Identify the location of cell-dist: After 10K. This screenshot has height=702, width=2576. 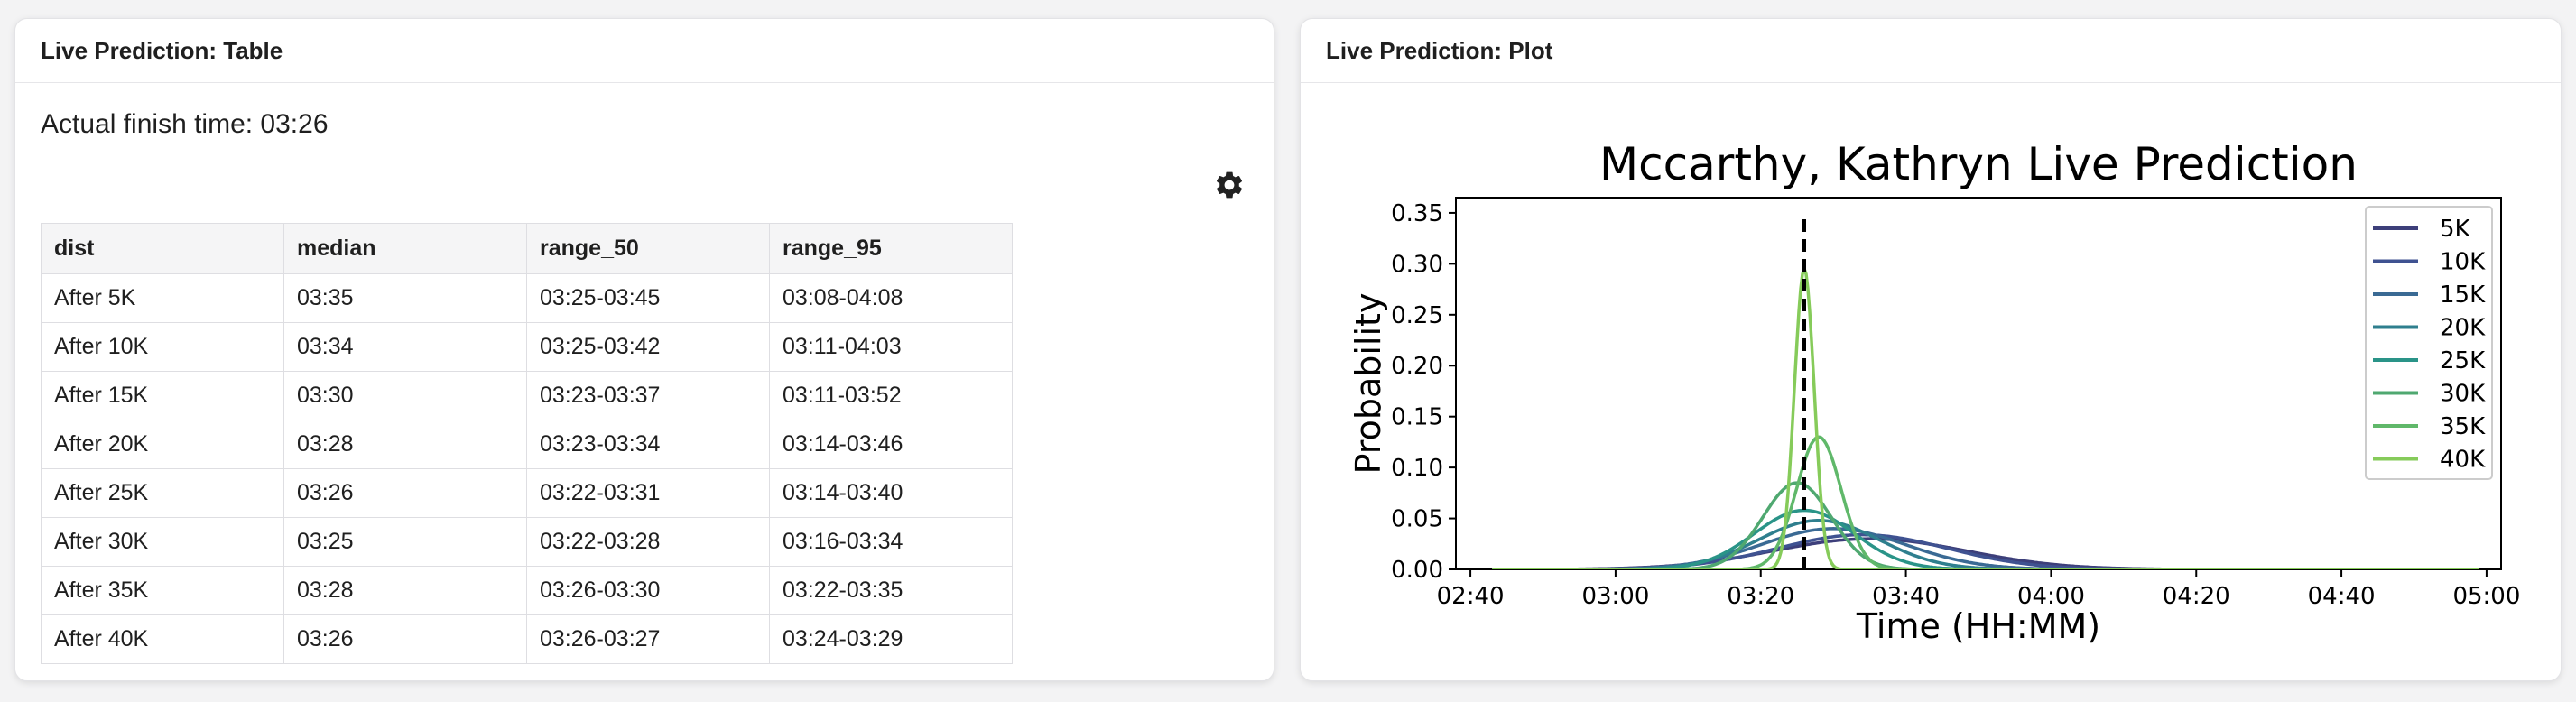
(162, 347).